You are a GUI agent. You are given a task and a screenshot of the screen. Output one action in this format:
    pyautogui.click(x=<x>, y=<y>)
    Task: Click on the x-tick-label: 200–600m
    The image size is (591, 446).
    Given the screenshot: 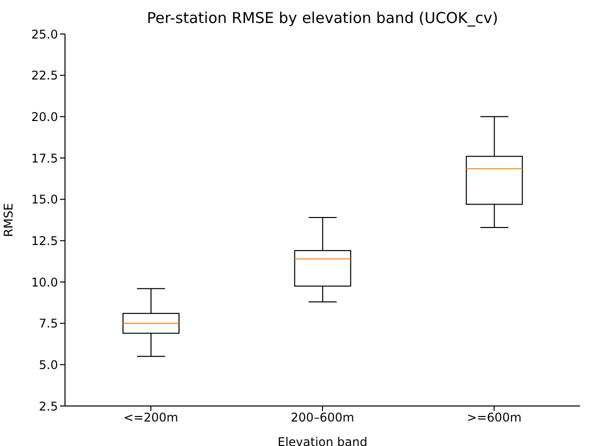 What is the action you would take?
    pyautogui.click(x=322, y=417)
    